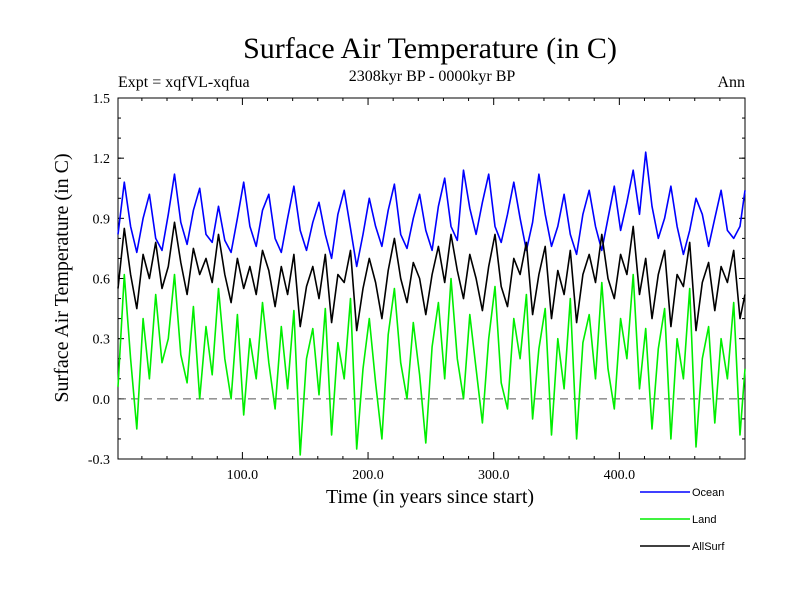  What do you see at coordinates (704, 520) in the screenshot?
I see `legend-label-land: Land` at bounding box center [704, 520].